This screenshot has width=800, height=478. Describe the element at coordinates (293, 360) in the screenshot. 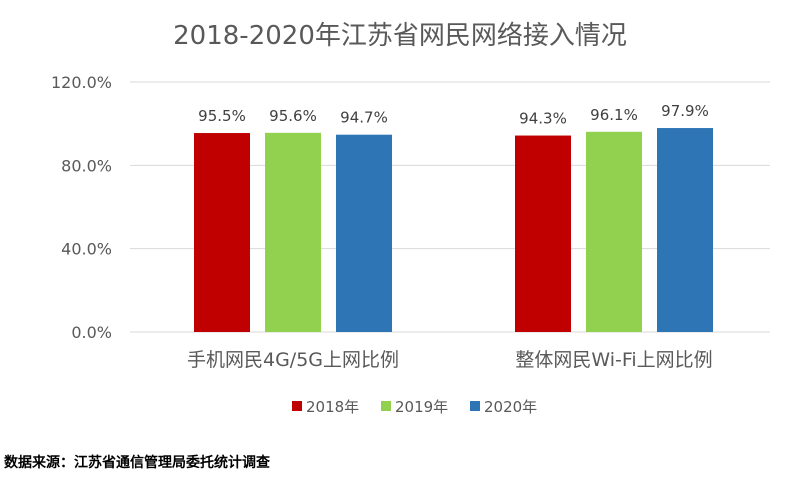

I see `x-tick-label: 手机网民4G/5G上网比例` at that location.